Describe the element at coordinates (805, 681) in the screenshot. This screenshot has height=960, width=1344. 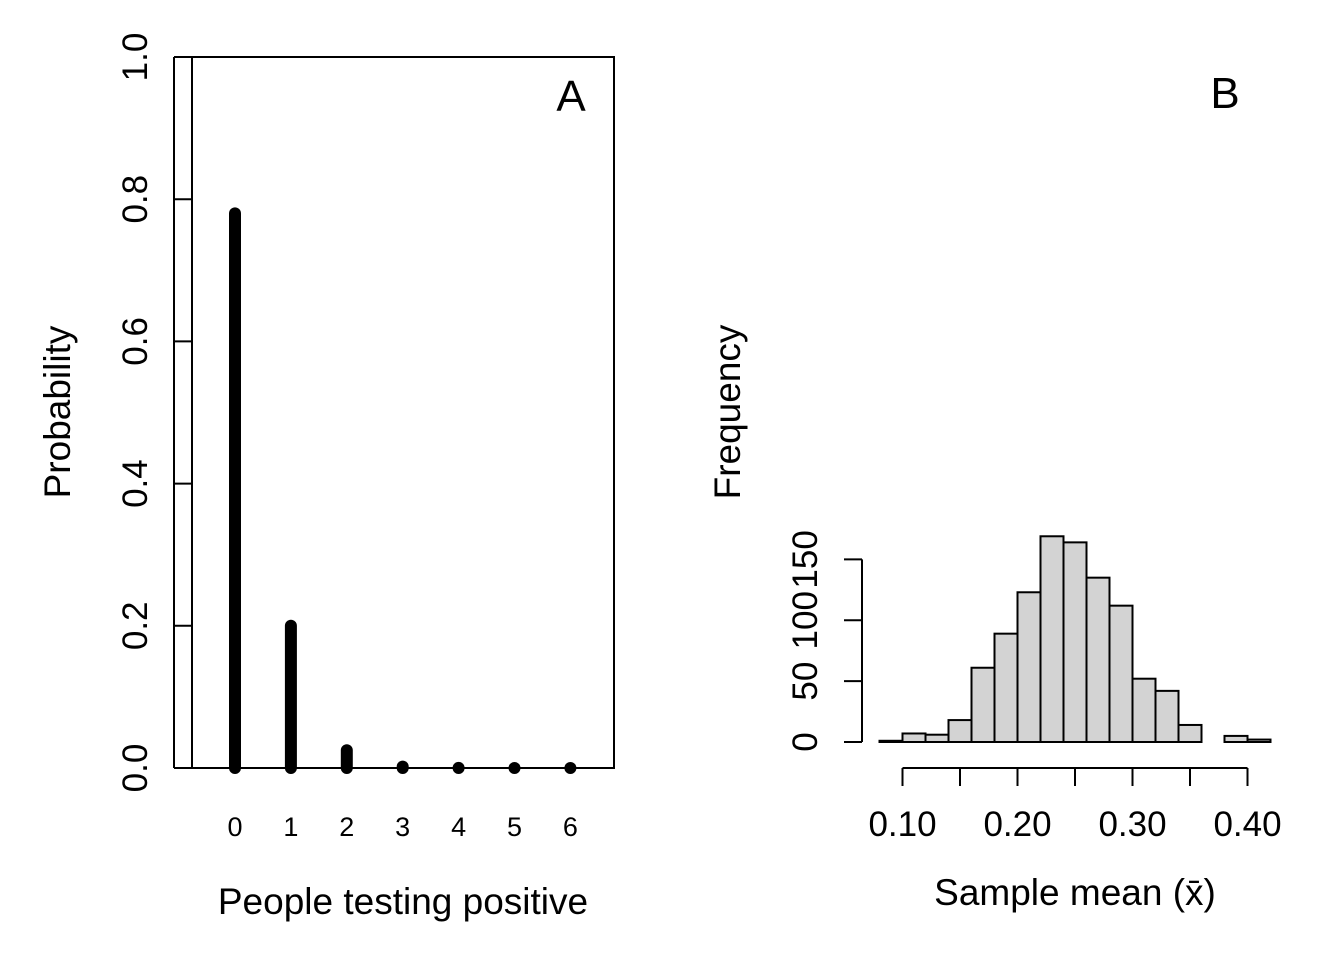
I see `panel-b-y-tick-label: 50` at that location.